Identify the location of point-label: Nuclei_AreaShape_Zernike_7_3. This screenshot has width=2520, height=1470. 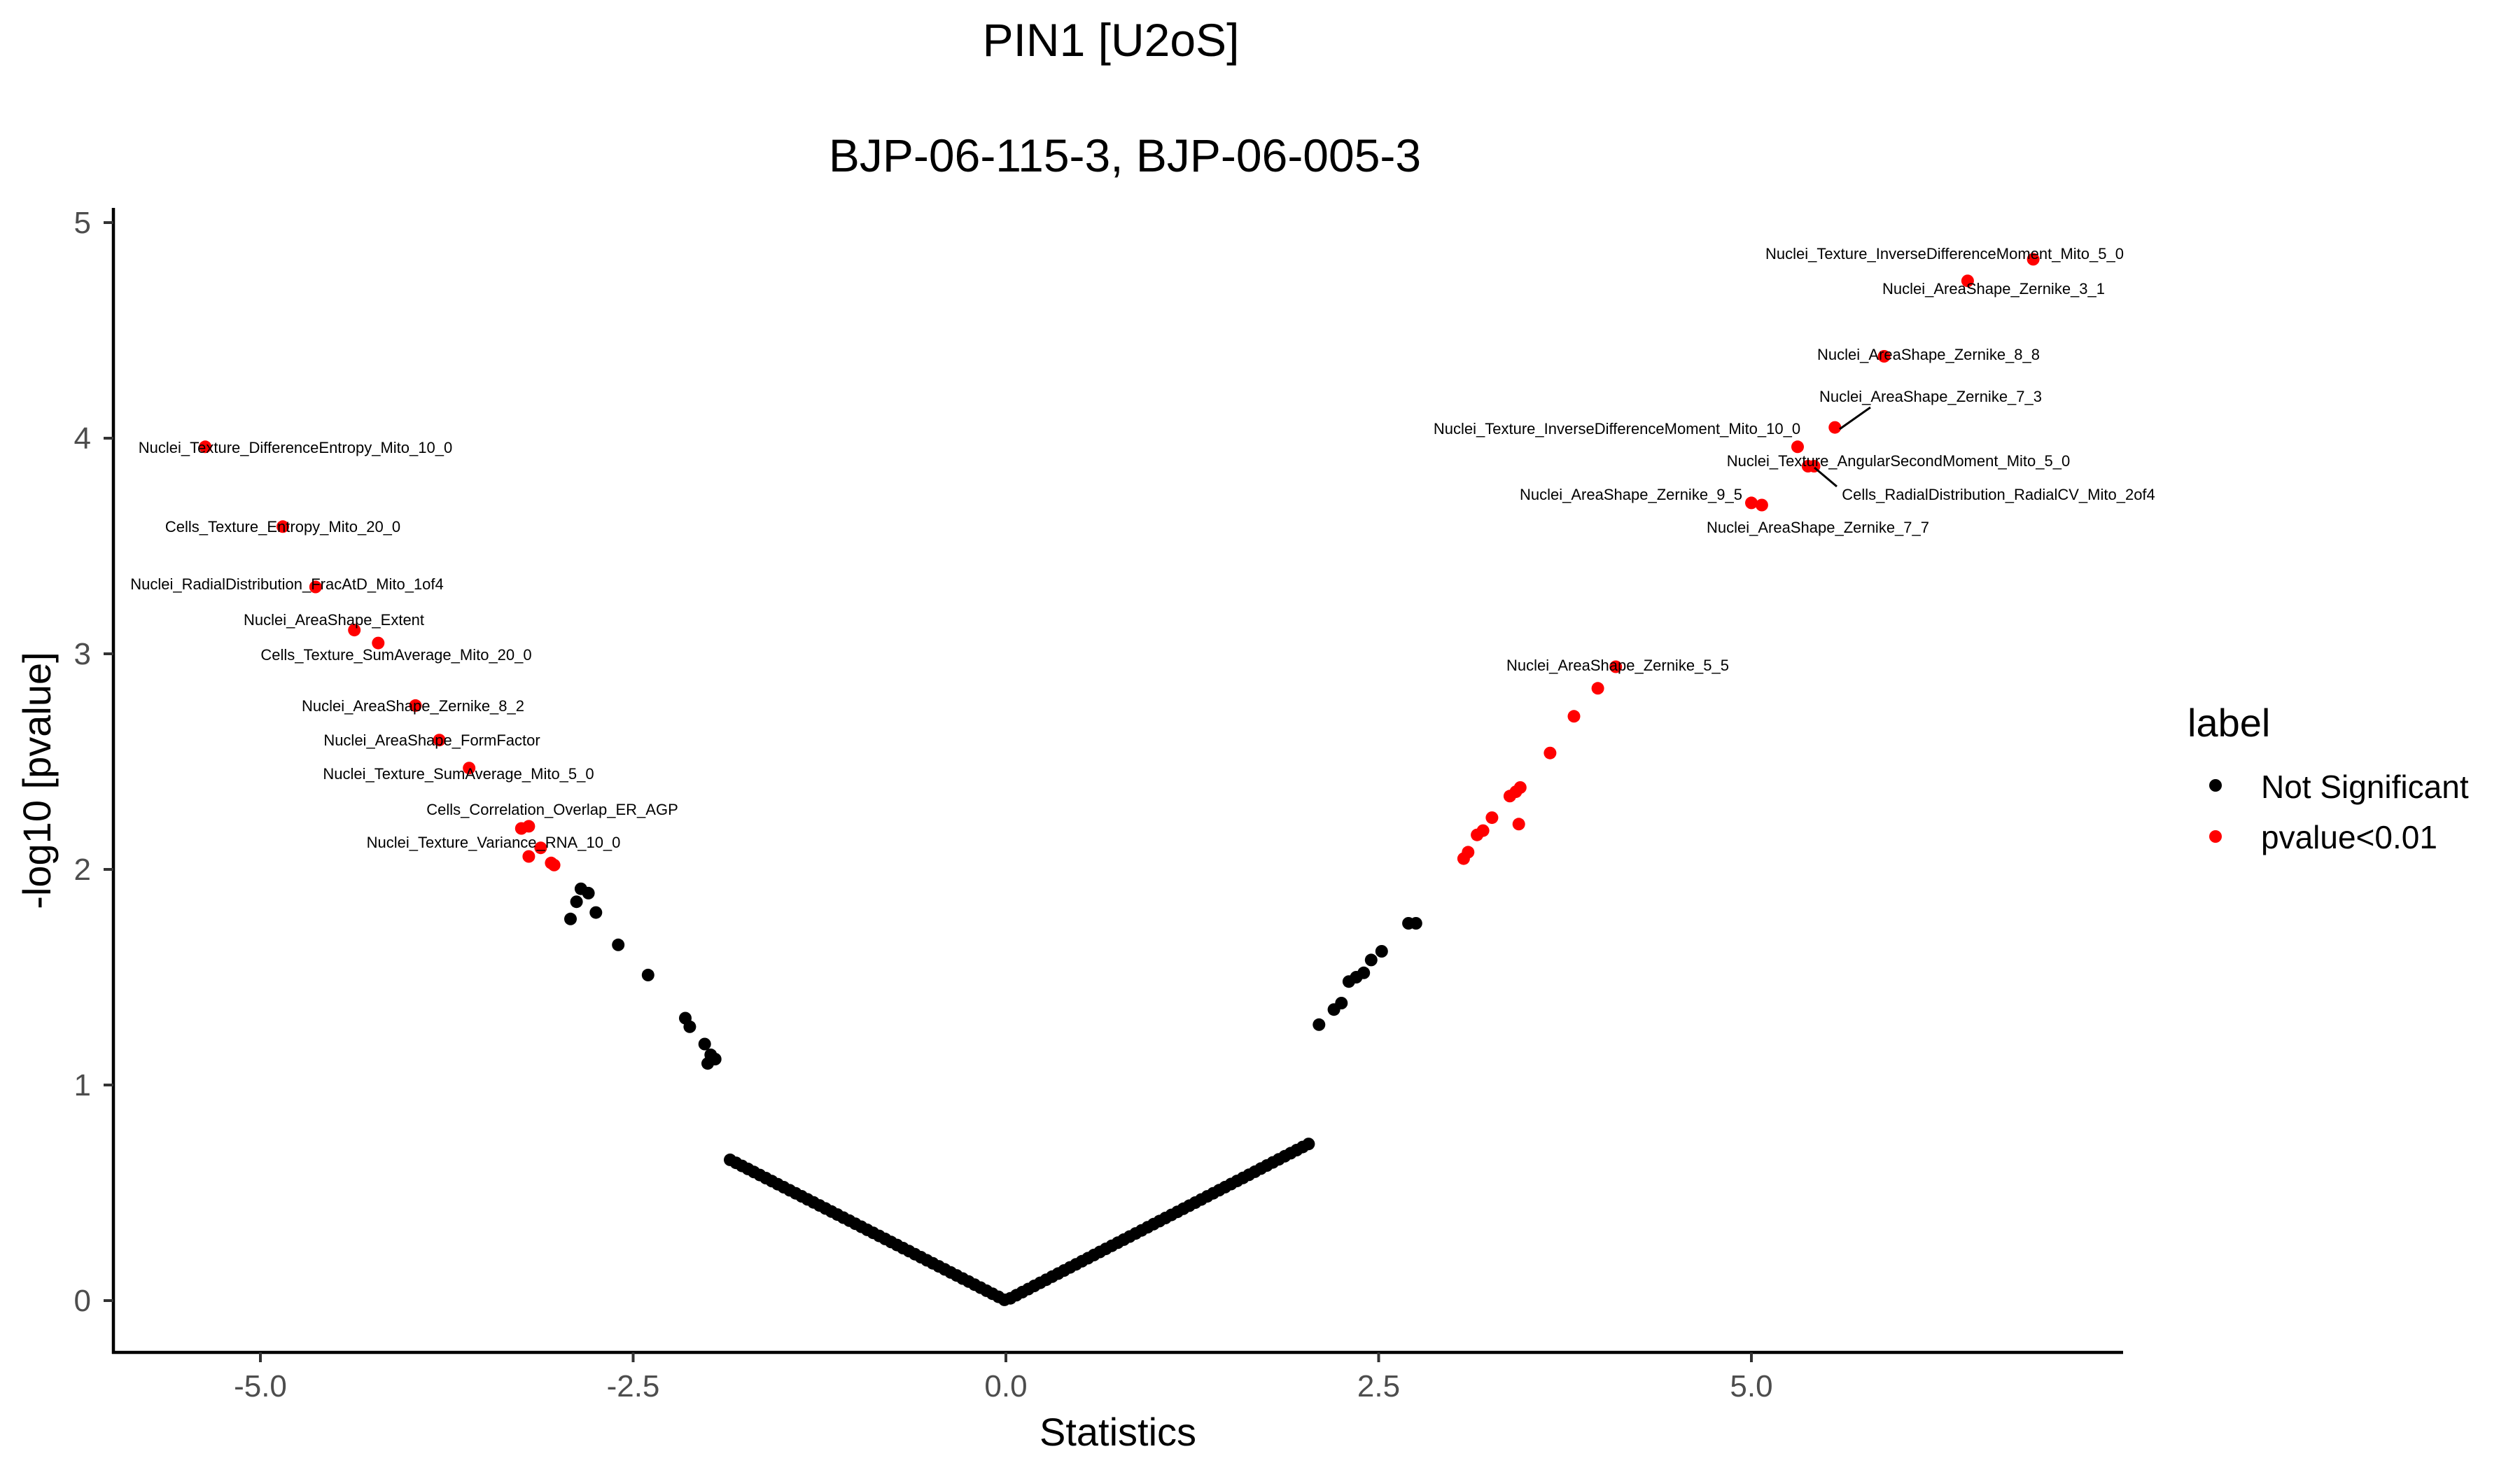
(1930, 396).